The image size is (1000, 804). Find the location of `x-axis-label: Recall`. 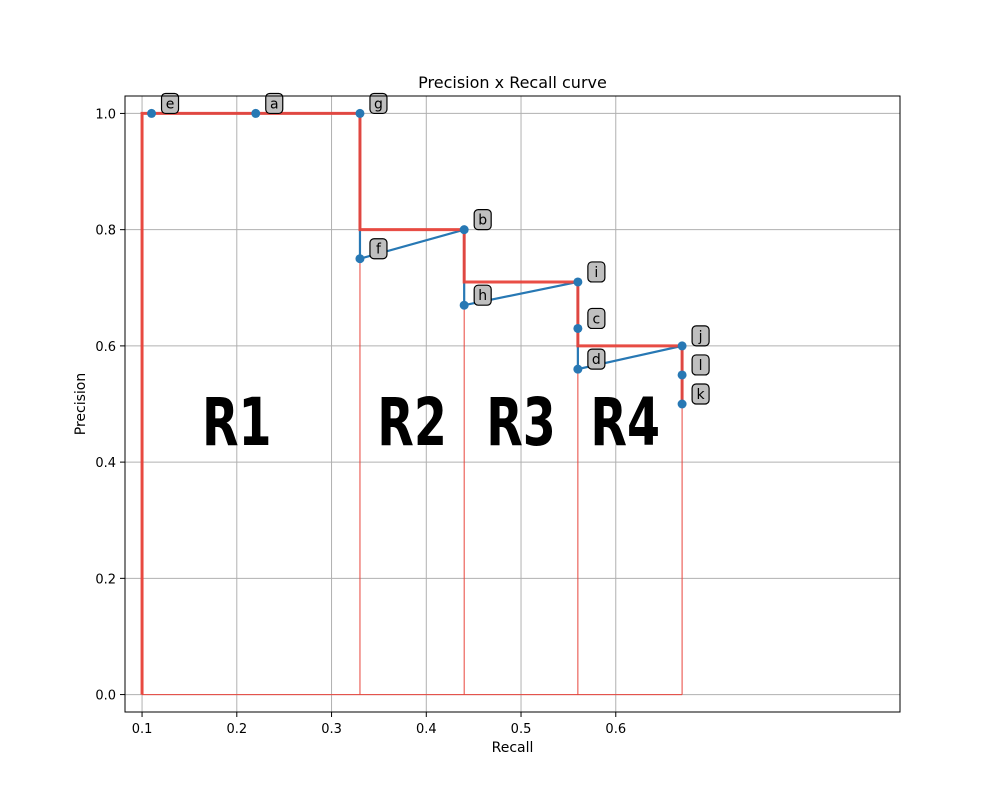

x-axis-label: Recall is located at coordinates (513, 748).